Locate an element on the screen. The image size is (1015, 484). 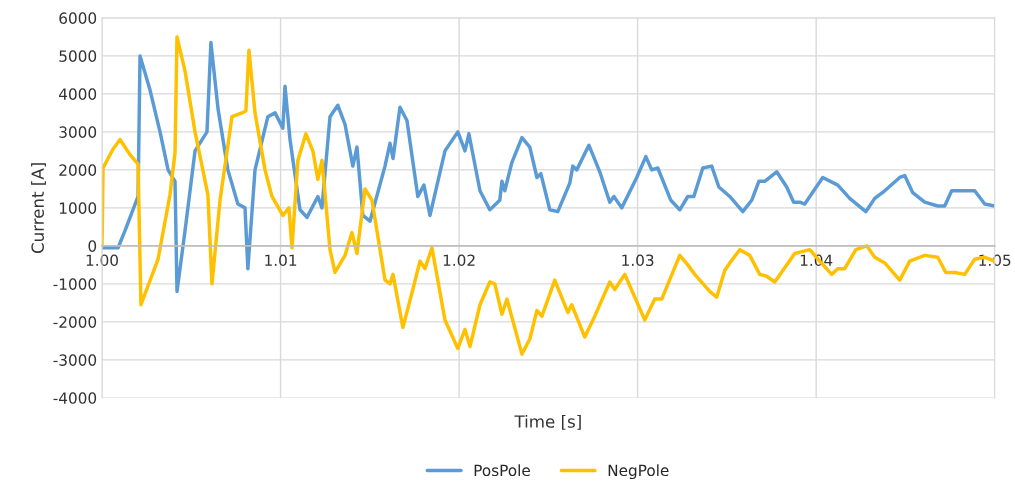
x-tick-label: 1.02 is located at coordinates (459, 260).